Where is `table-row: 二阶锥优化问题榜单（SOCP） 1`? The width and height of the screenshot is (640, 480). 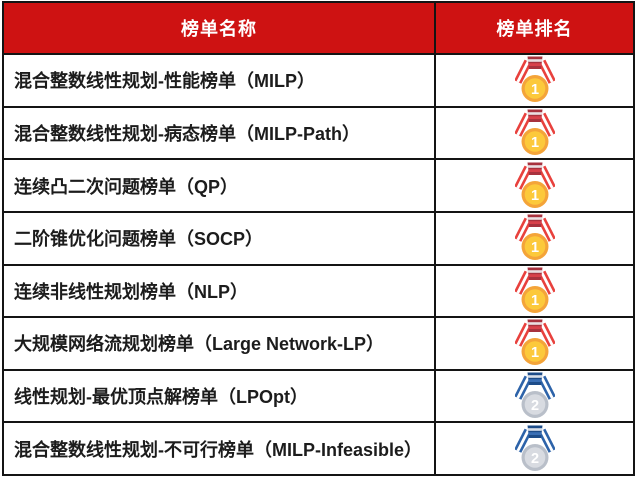
table-row: 二阶锥优化问题榜单（SOCP） 1 is located at coordinates (318, 237).